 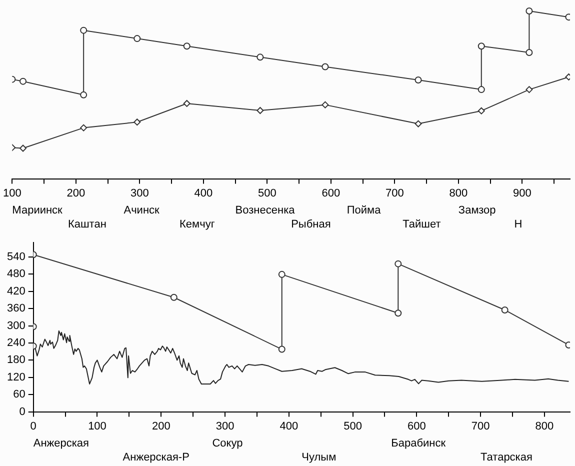 What do you see at coordinates (418, 444) in the screenshot?
I see `text: Барабинск` at bounding box center [418, 444].